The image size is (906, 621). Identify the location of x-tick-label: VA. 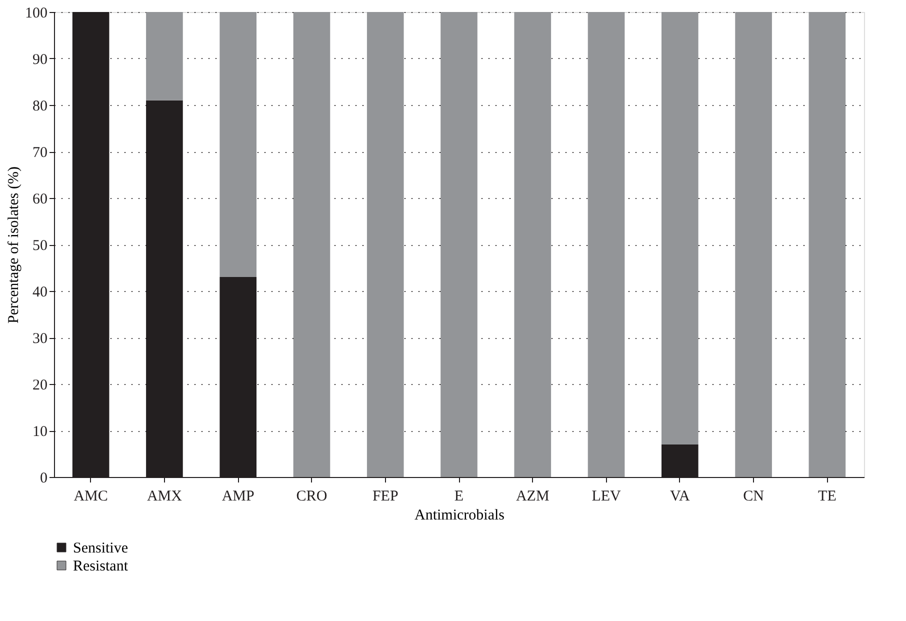
(680, 496).